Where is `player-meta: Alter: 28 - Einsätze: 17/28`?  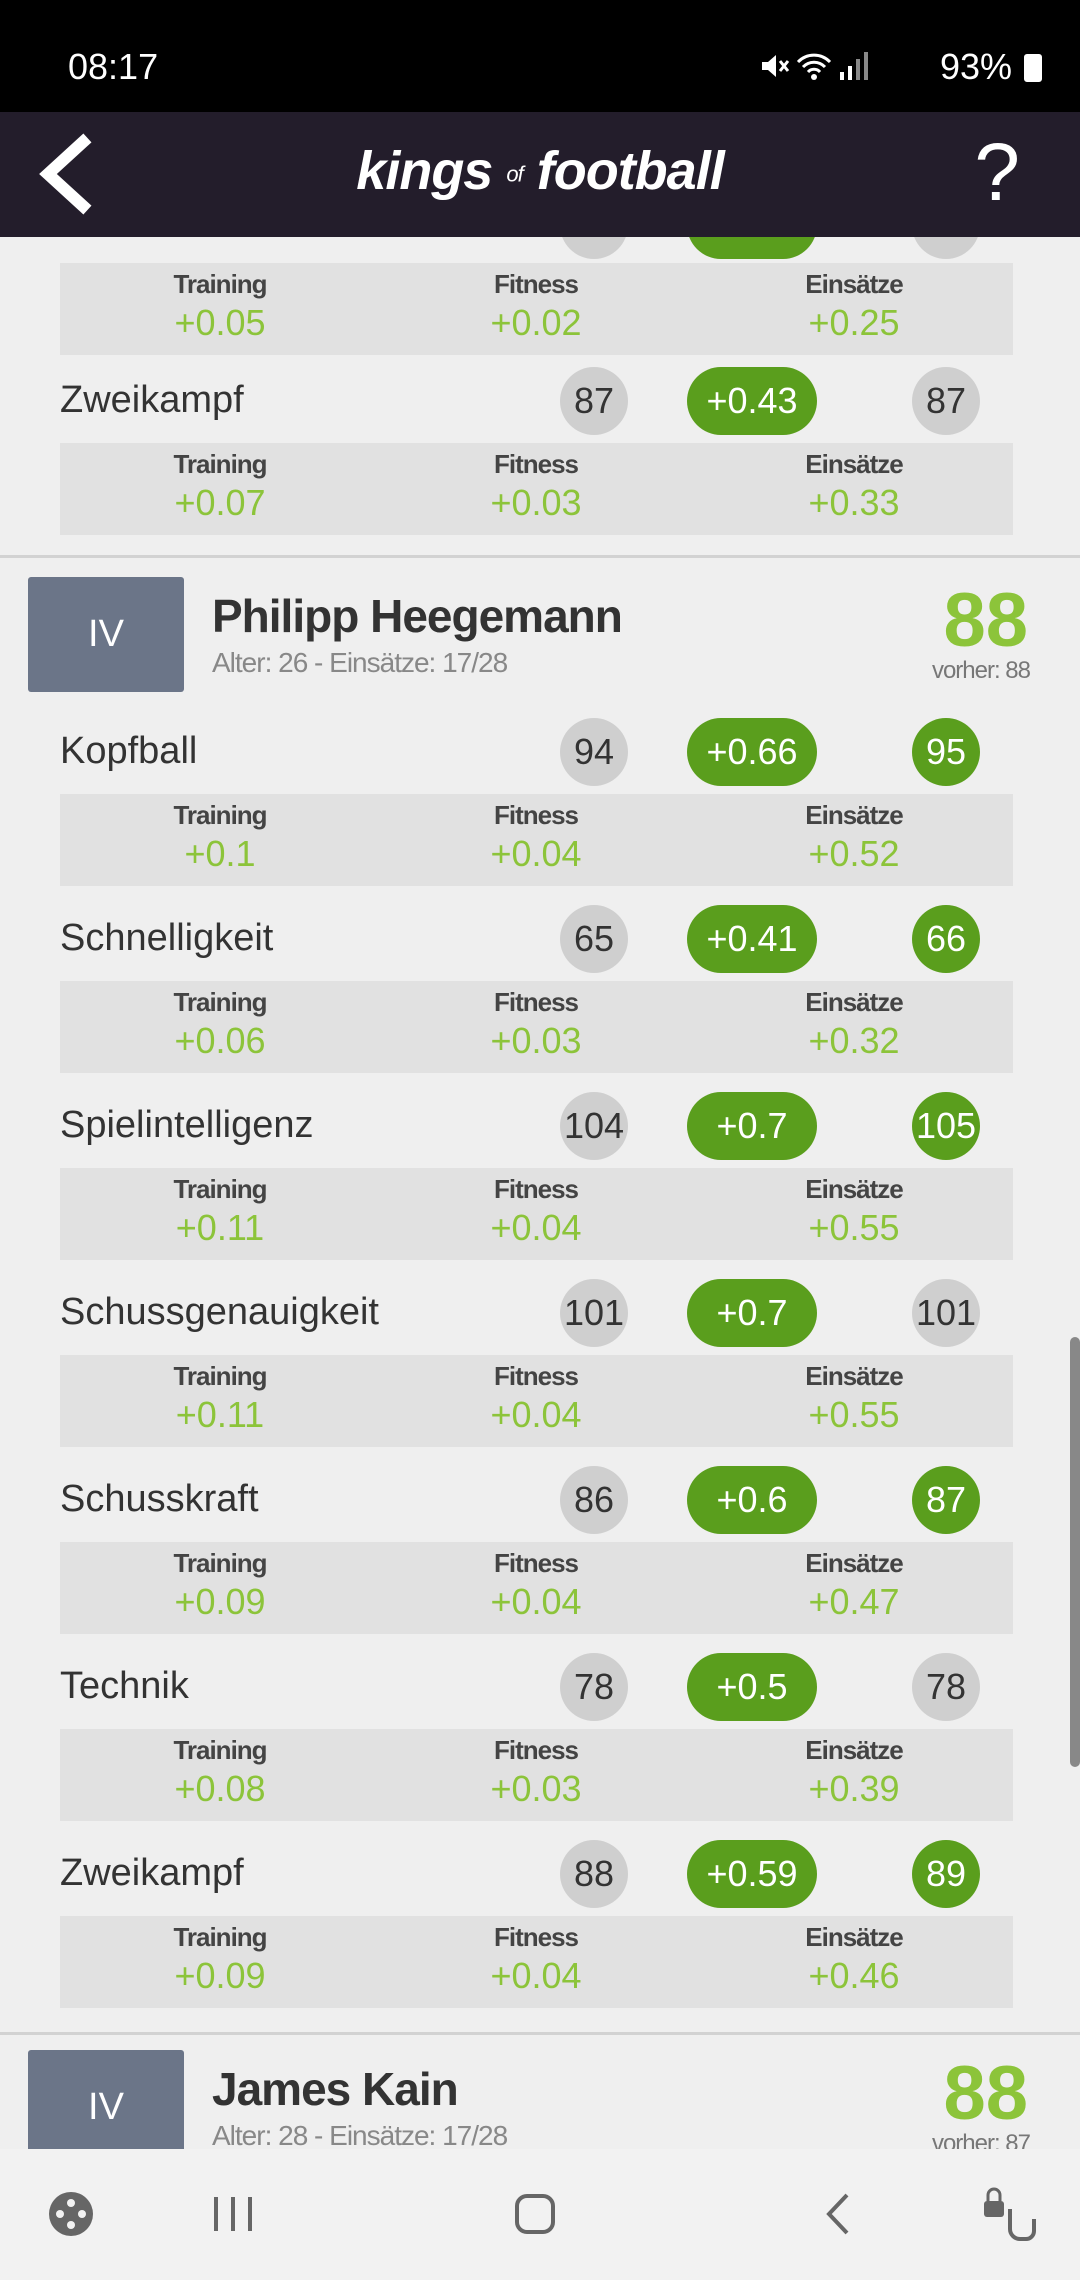 player-meta: Alter: 28 - Einsätze: 17/28 is located at coordinates (360, 2134).